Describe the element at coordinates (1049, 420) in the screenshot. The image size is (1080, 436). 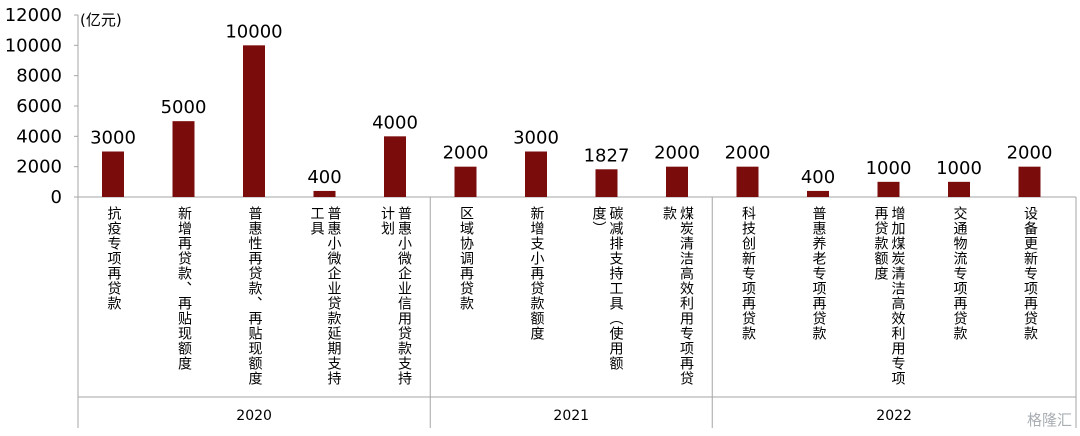
I see `watermark: 格隆汇` at that location.